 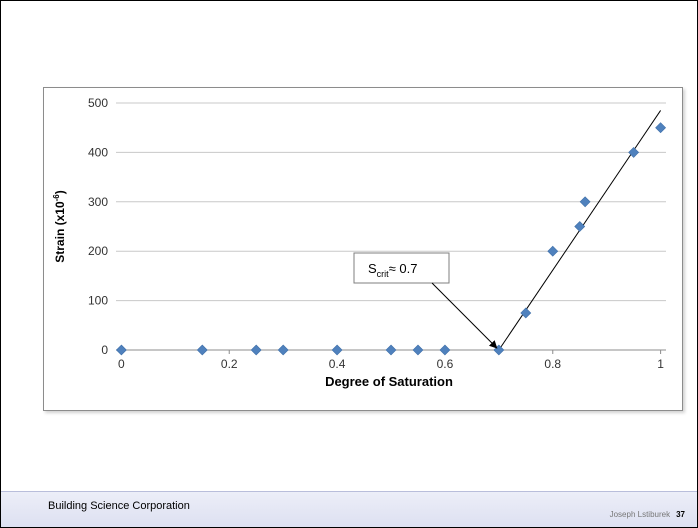 I want to click on footer-right: Joseph Lstiburek 37, so click(x=647, y=514).